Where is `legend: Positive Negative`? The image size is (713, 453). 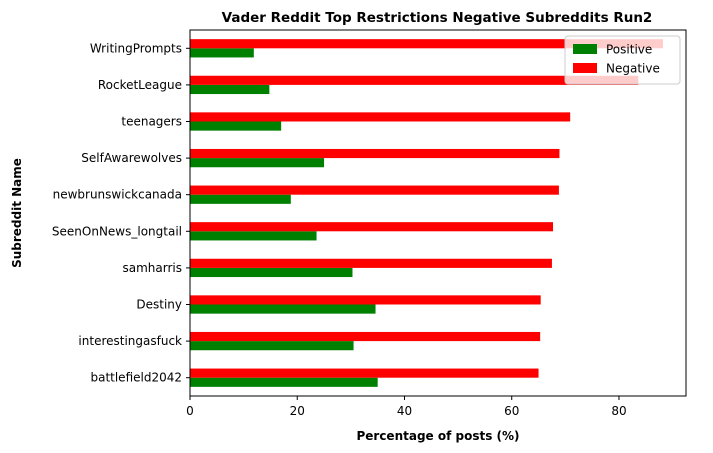
legend: Positive Negative is located at coordinates (622, 60).